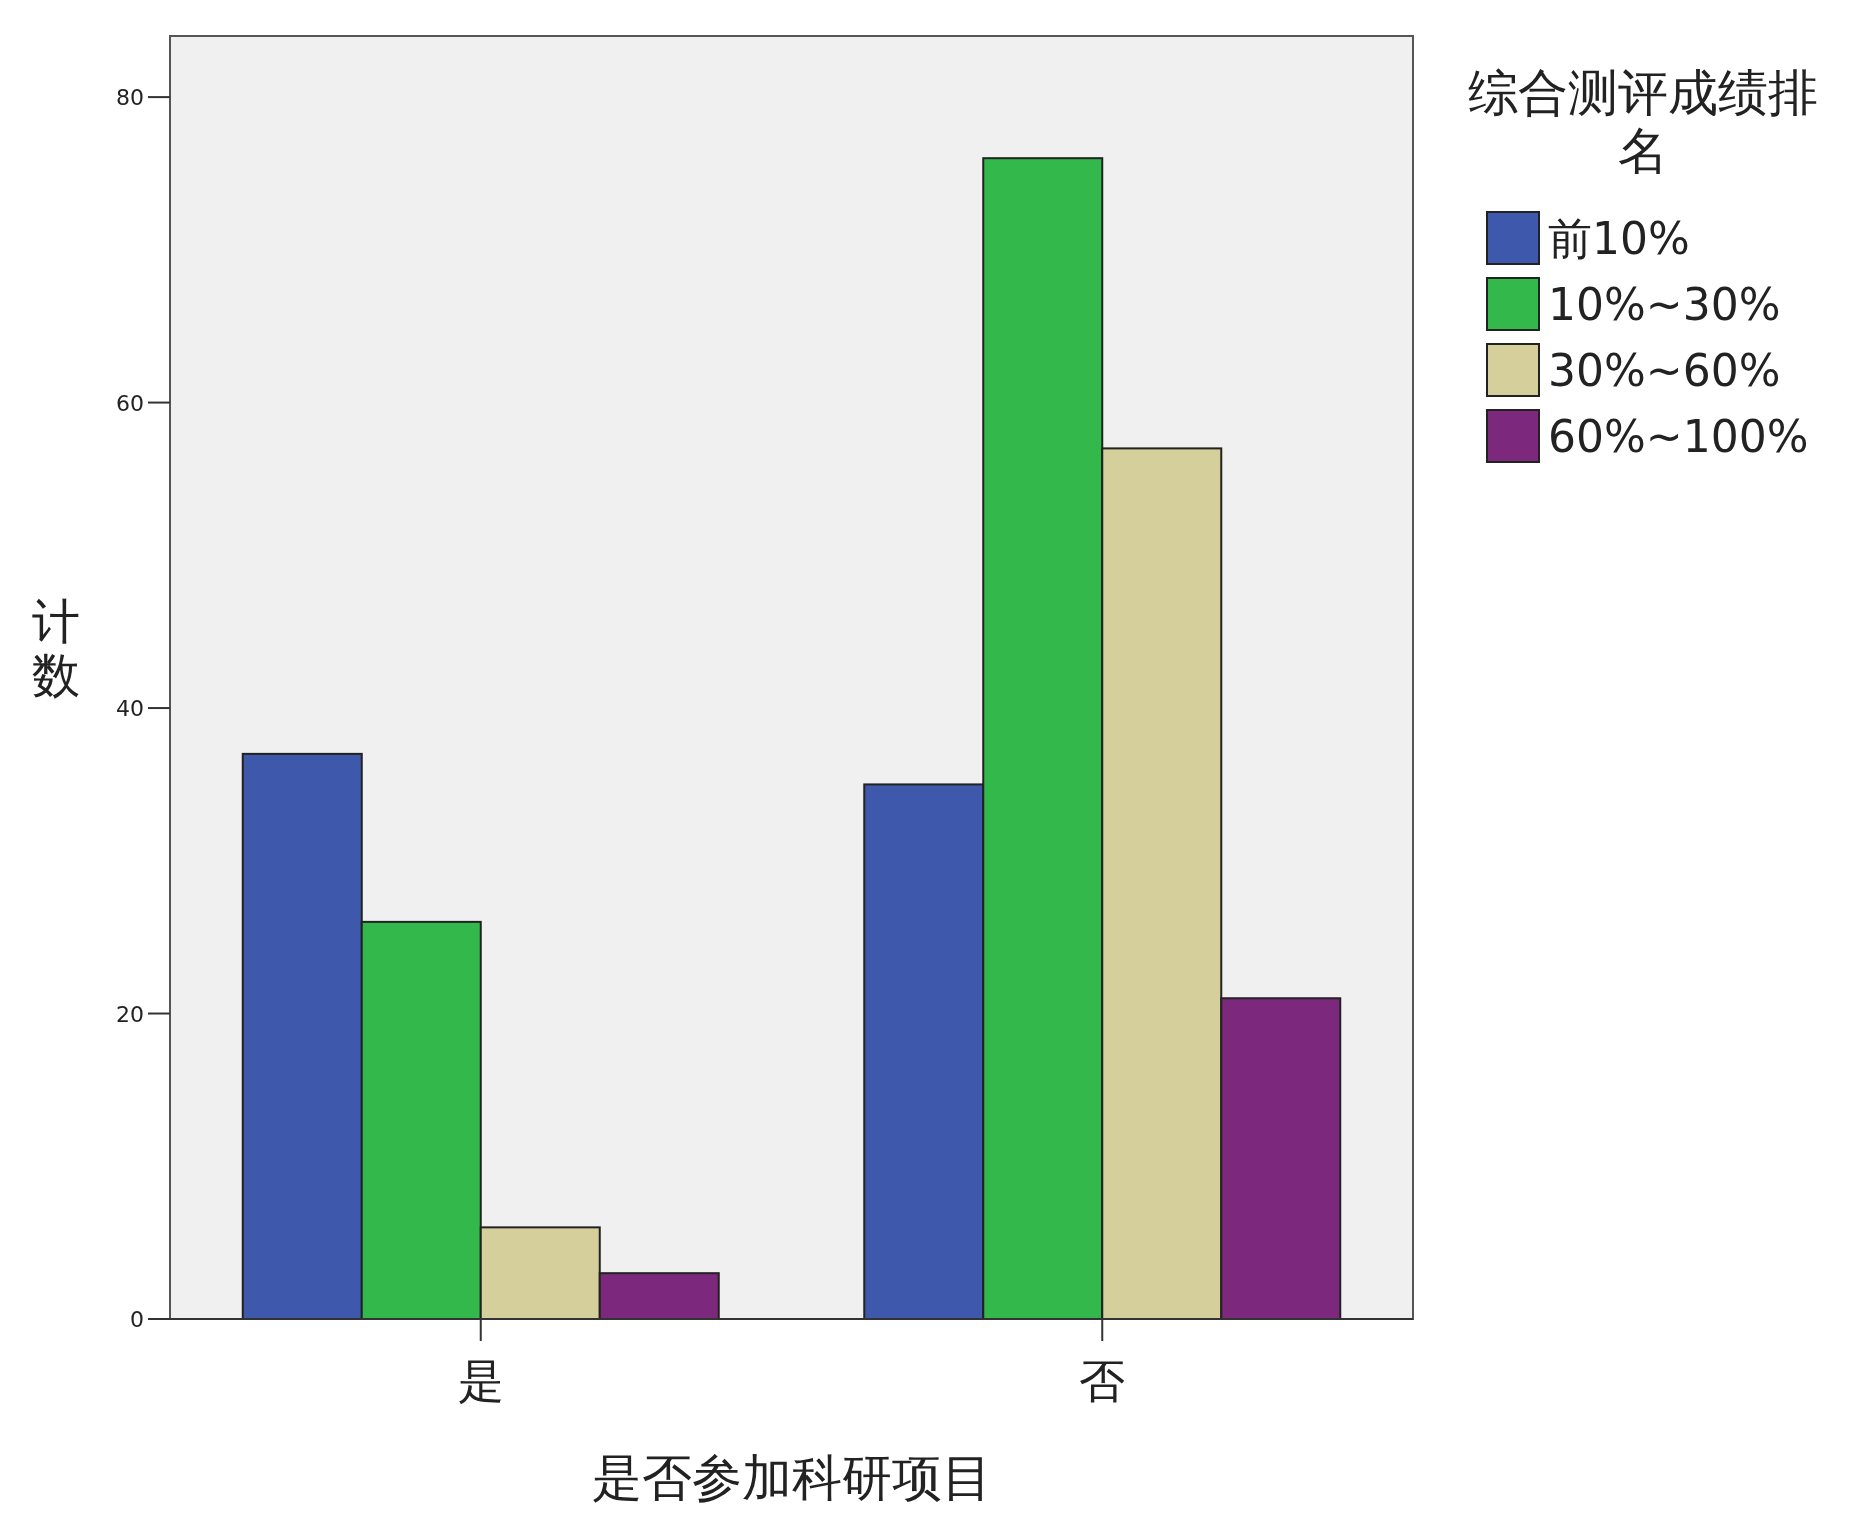 The width and height of the screenshot is (1867, 1531). Describe the element at coordinates (791, 1478) in the screenshot. I see `x-axis-title: 是否参加科研项目` at that location.